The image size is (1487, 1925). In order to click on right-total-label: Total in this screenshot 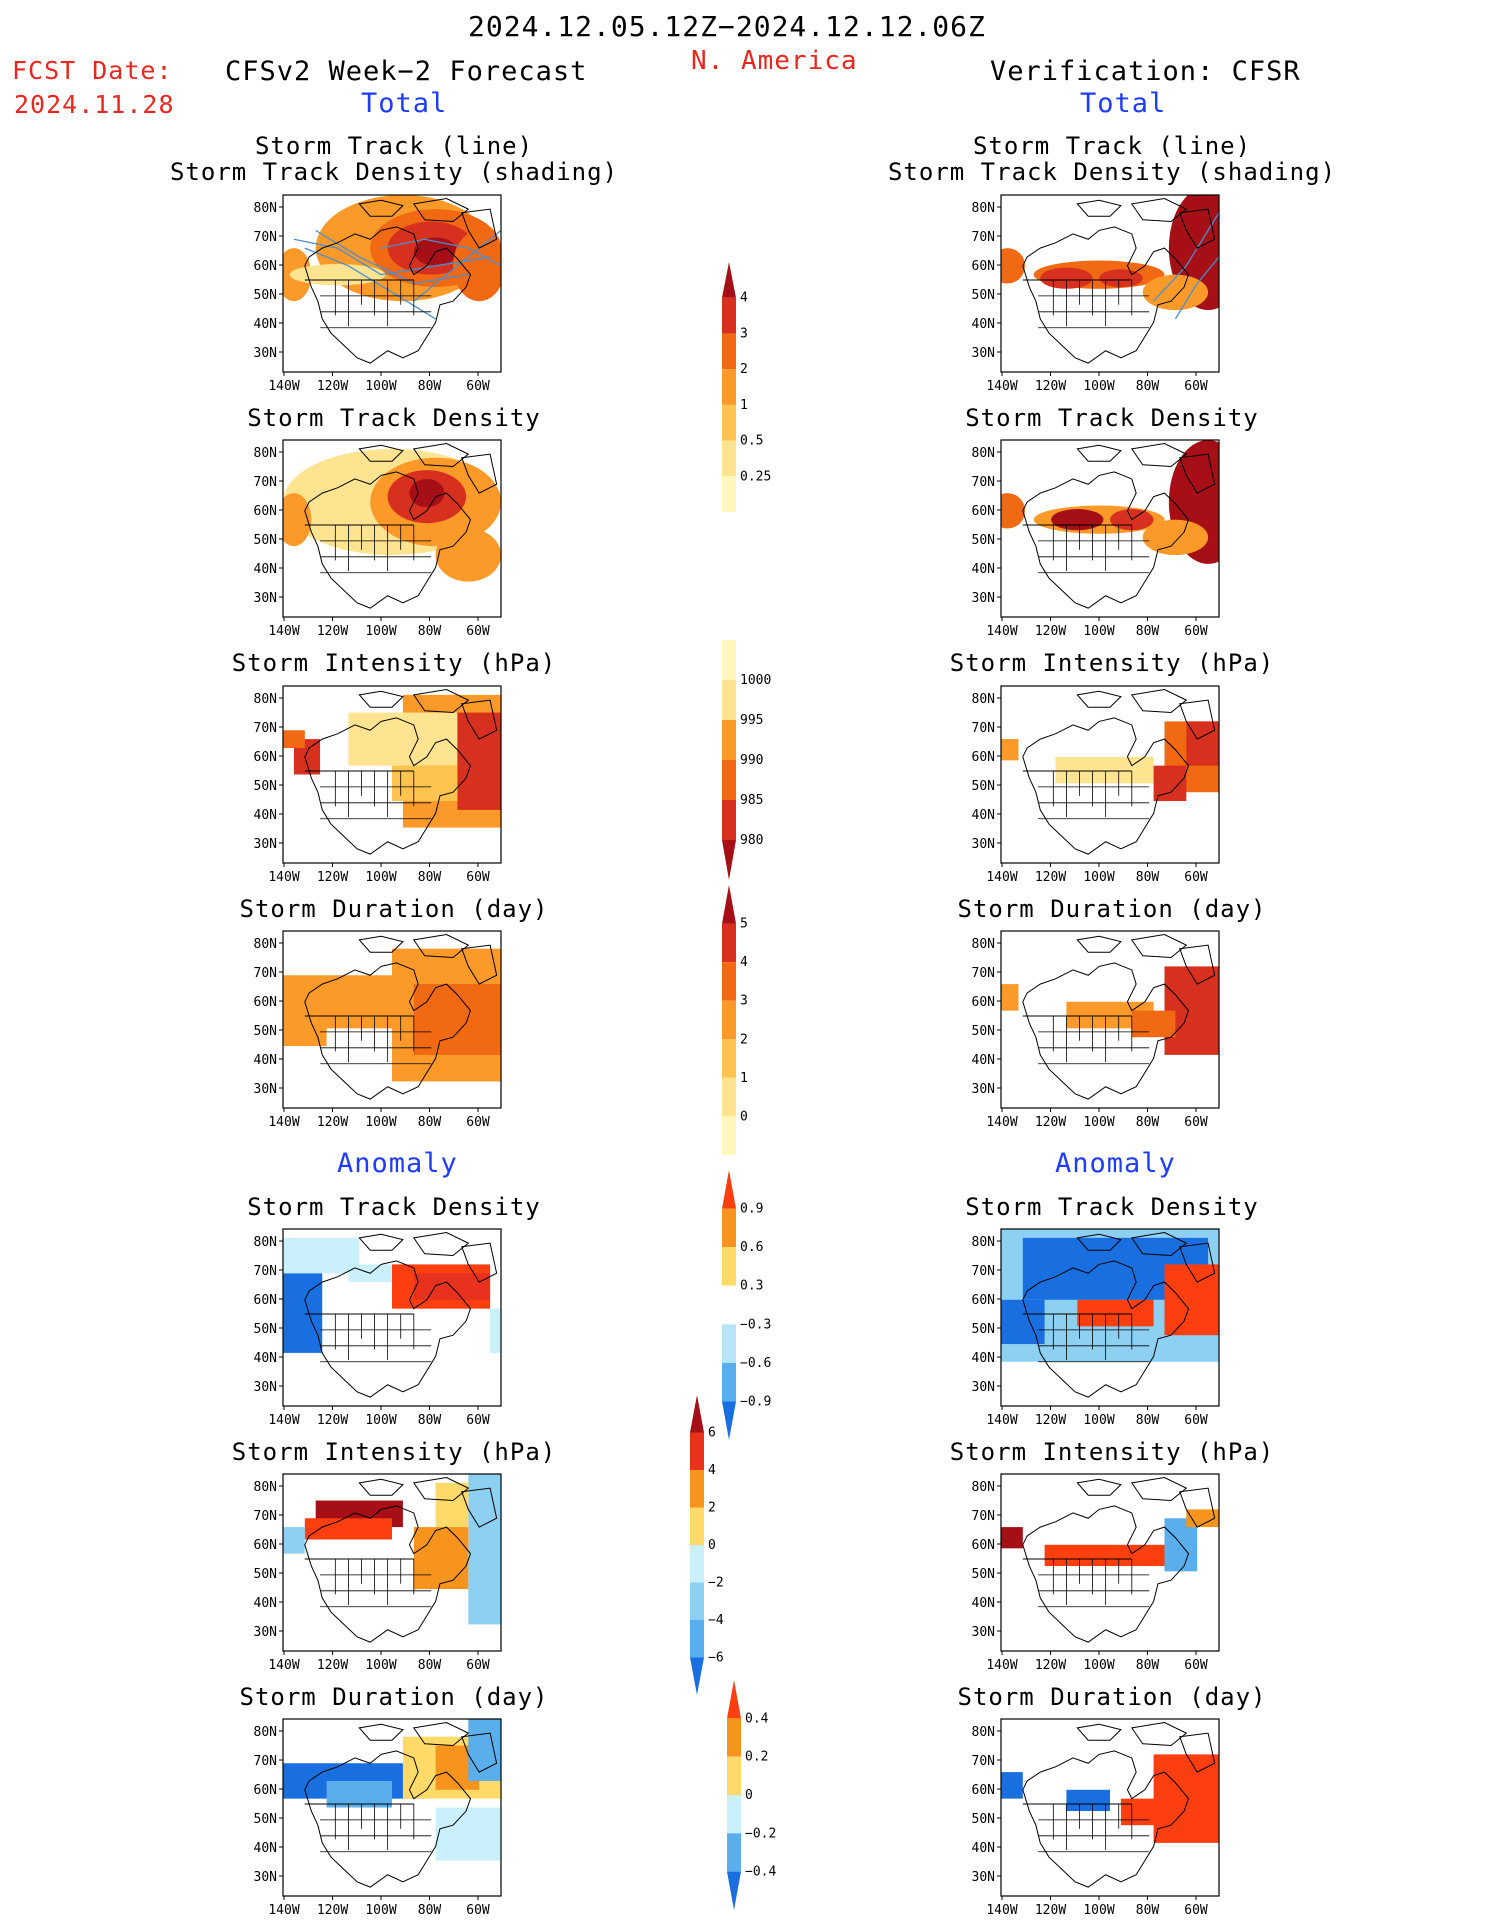, I will do `click(1123, 103)`.